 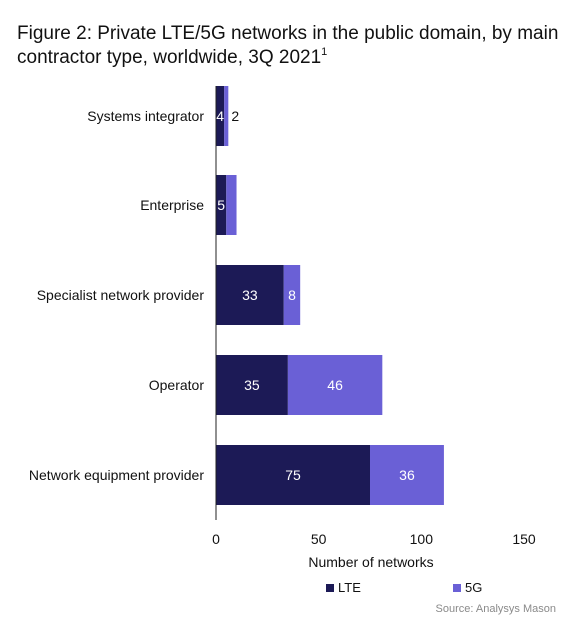 I want to click on data-label-lte-network-equipment-provider: 75, so click(x=293, y=475).